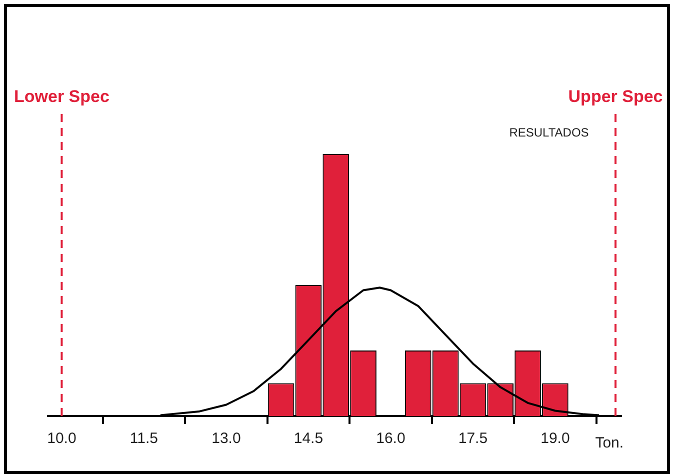  Describe the element at coordinates (609, 443) in the screenshot. I see `x-axis-title: Ton.` at that location.